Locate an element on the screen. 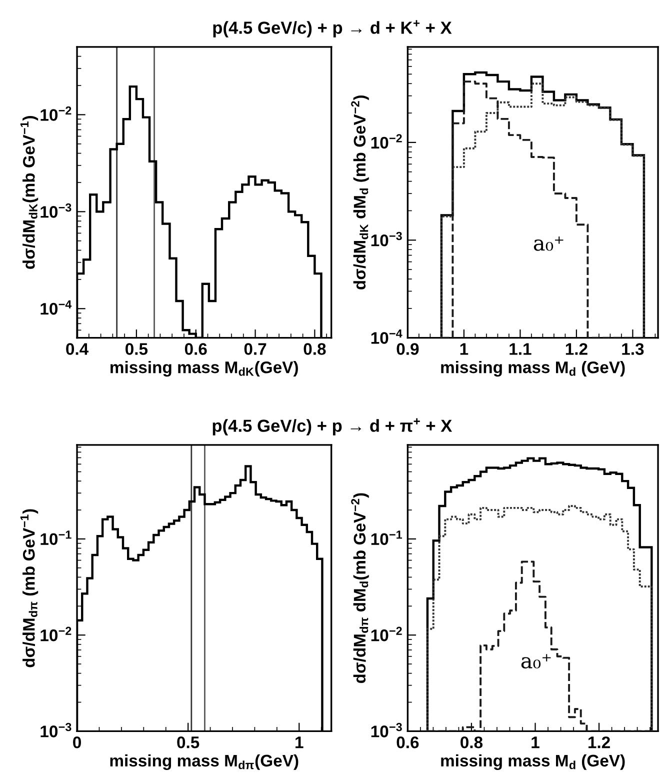 The image size is (664, 782). y-axis-title: dσ/dM$_{dK}$(mb GeV$^{−1}$) is located at coordinates (29, 192).